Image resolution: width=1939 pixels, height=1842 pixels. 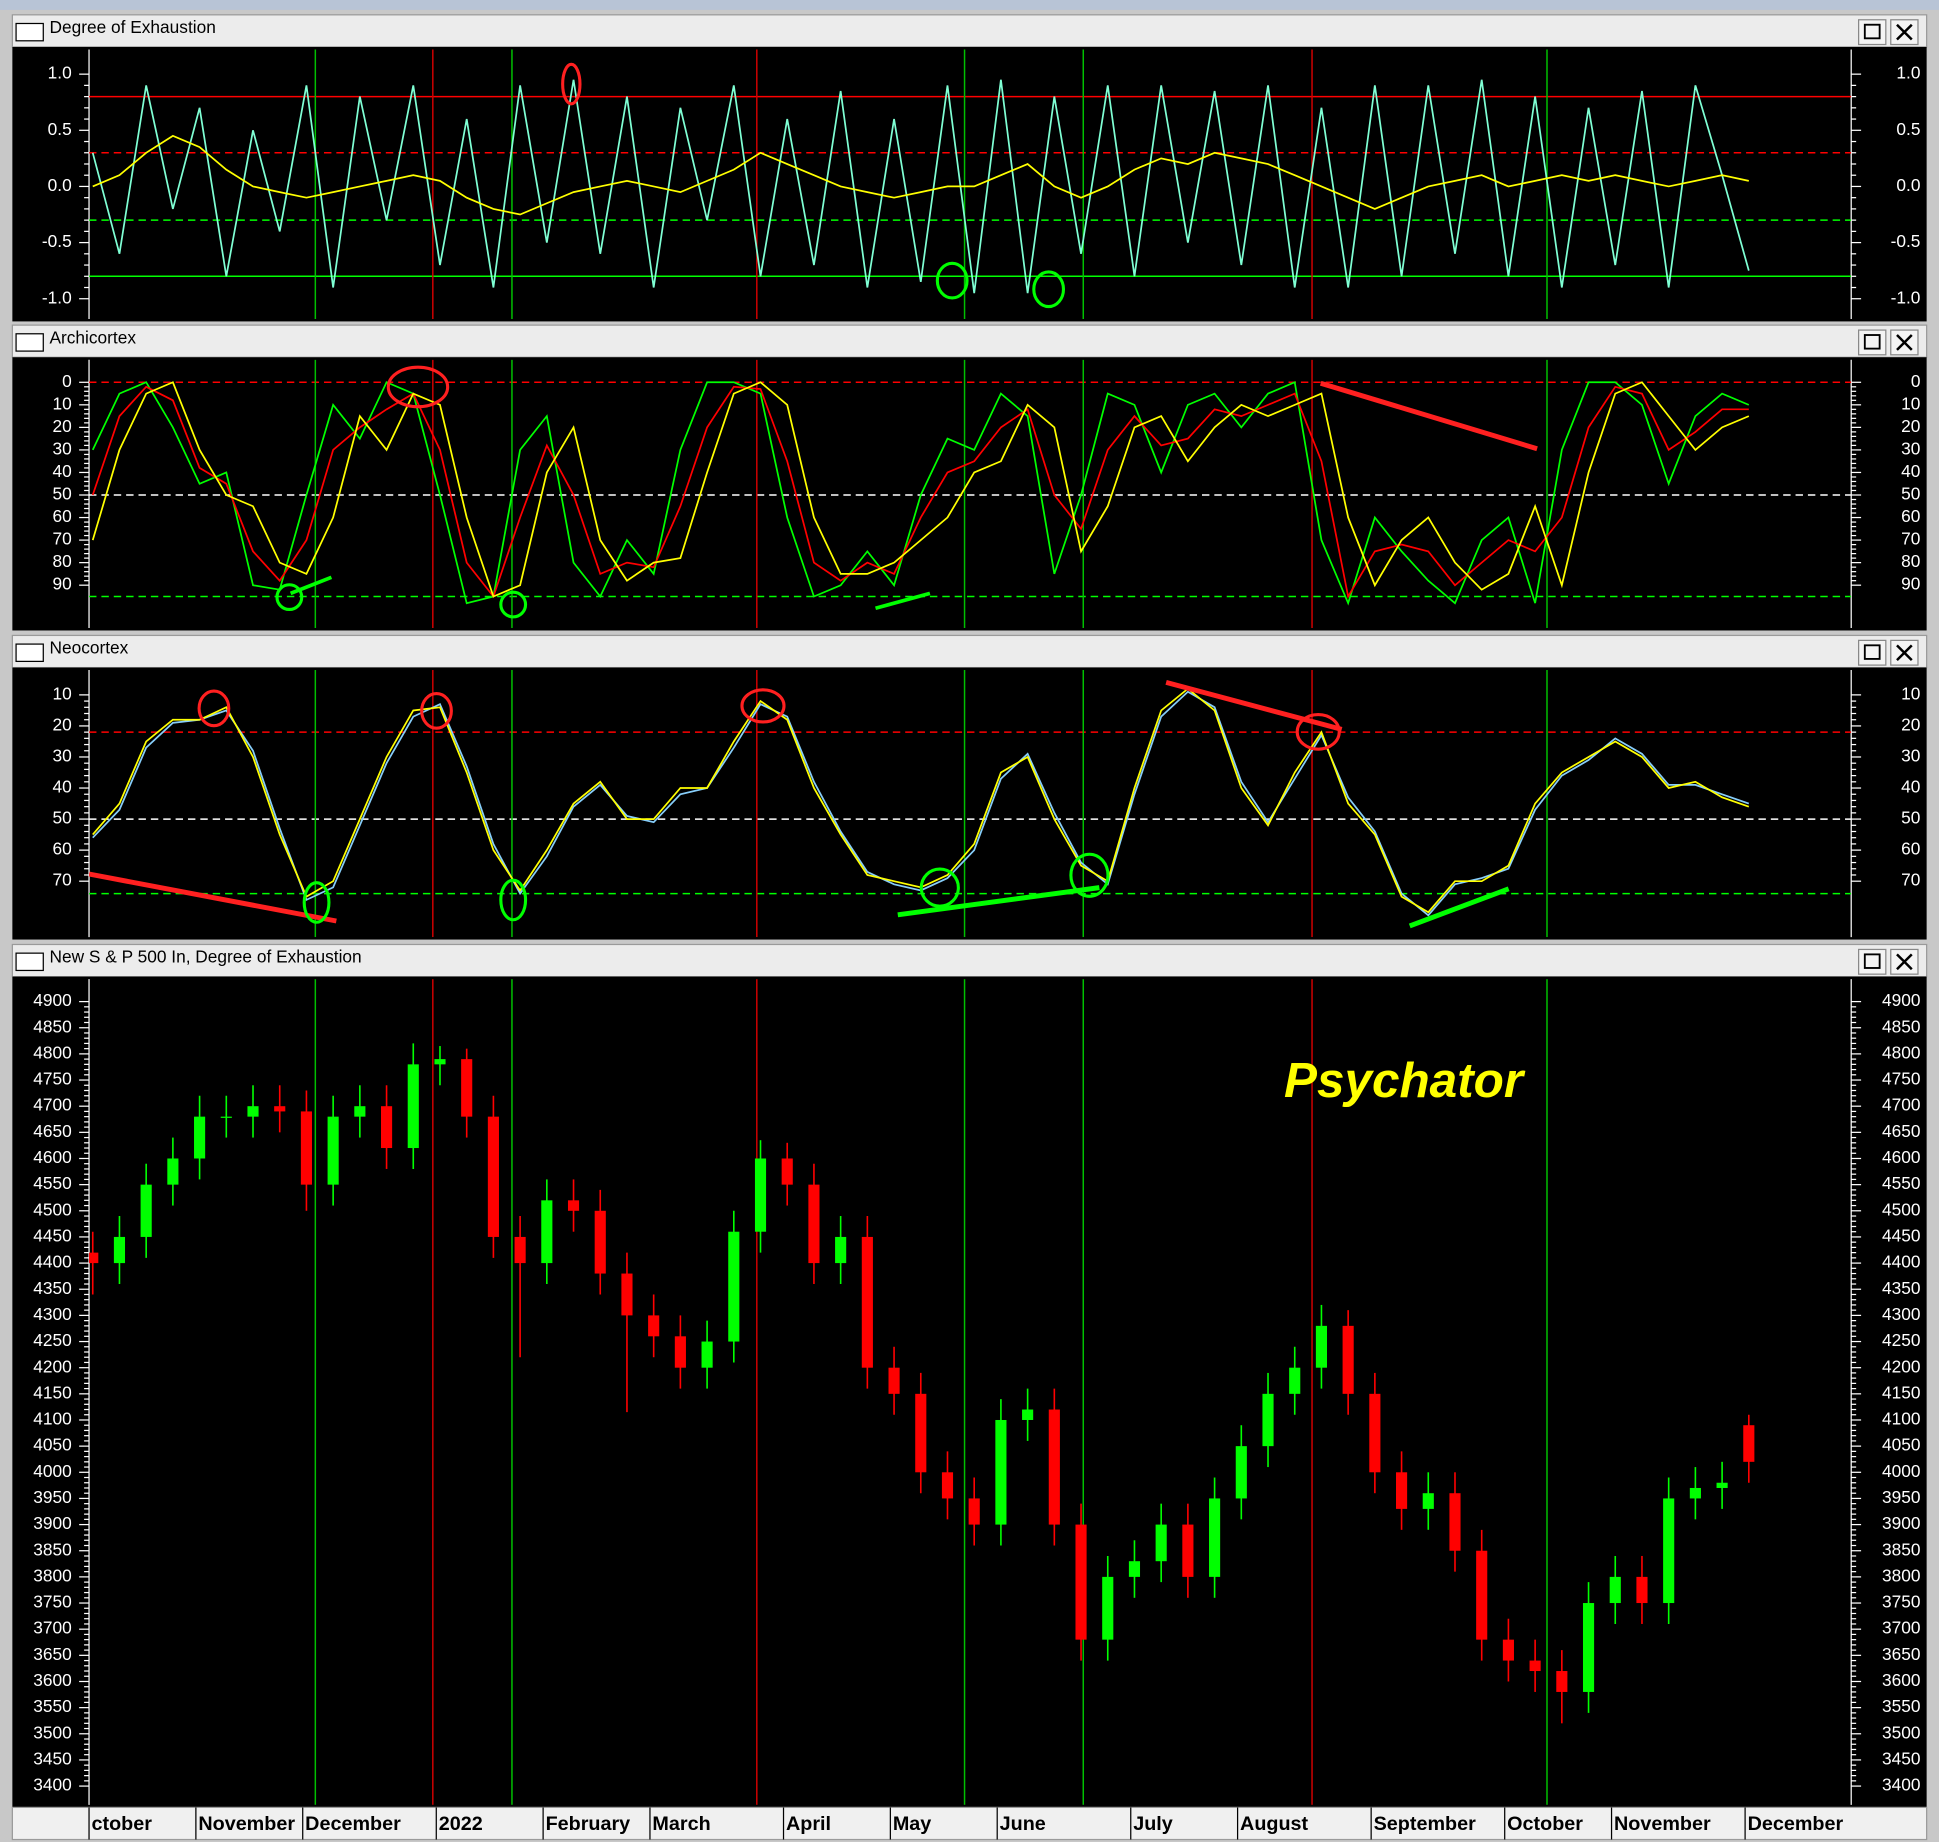 I want to click on y-tick-label-right: 4700, so click(x=1901, y=1105).